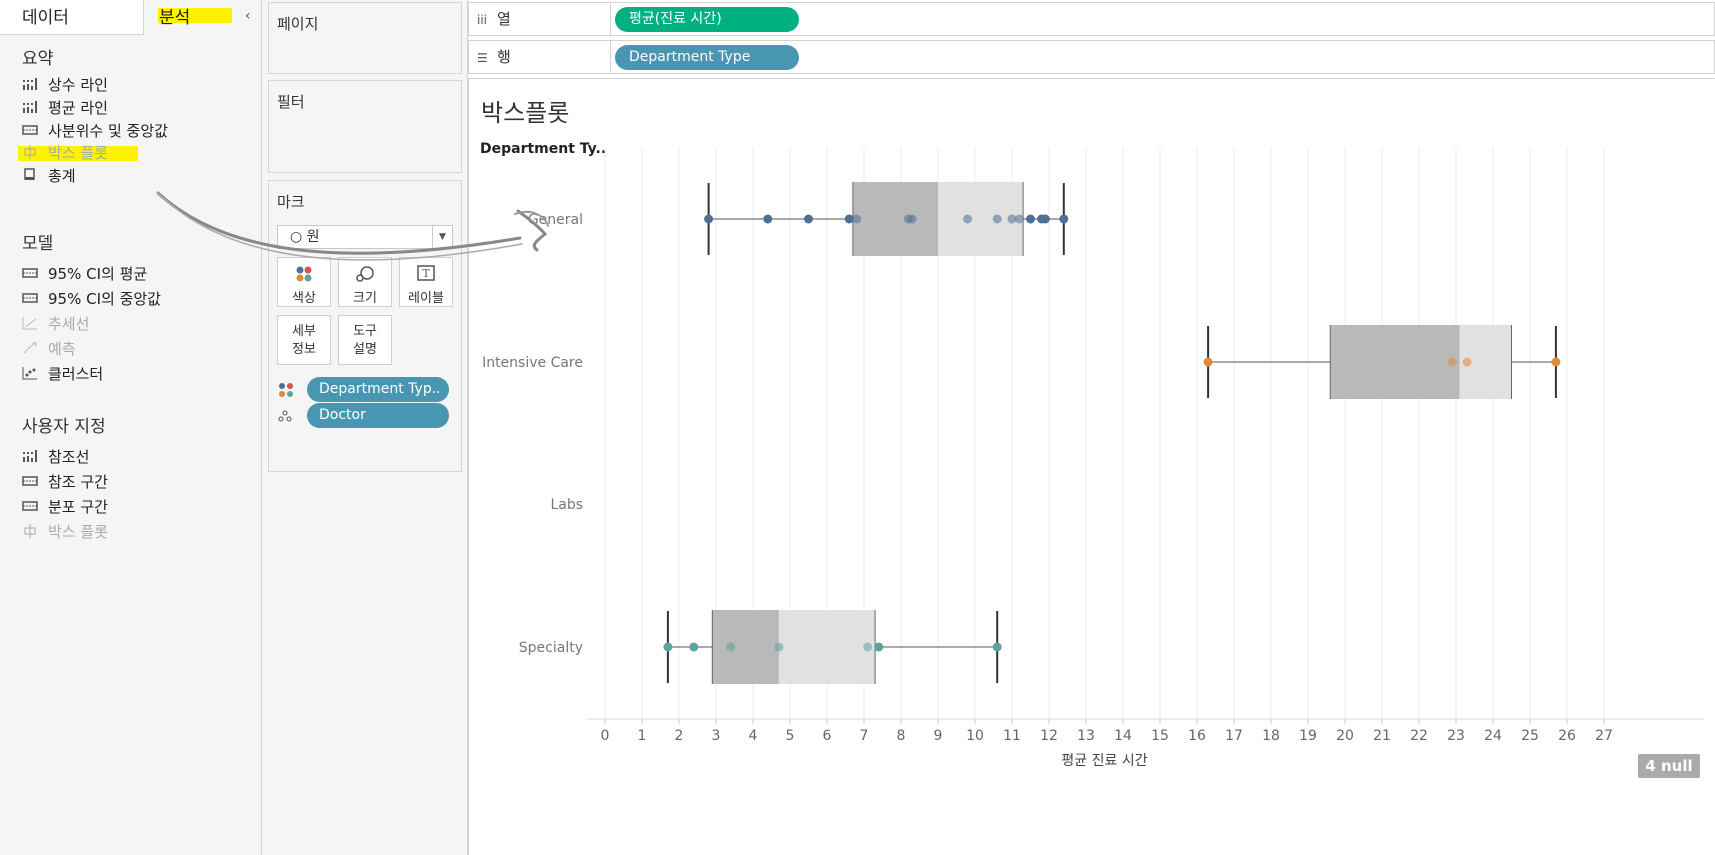 The image size is (1715, 855). I want to click on item-distribution-band: 분포 구간, so click(65, 507).